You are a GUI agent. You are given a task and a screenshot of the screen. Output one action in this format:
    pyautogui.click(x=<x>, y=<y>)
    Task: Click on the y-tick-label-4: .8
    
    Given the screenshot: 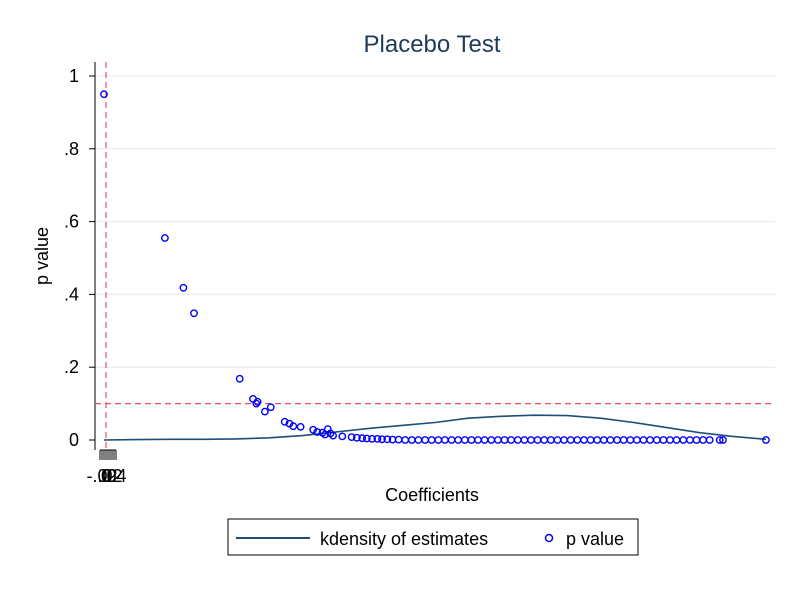 What is the action you would take?
    pyautogui.click(x=71, y=149)
    